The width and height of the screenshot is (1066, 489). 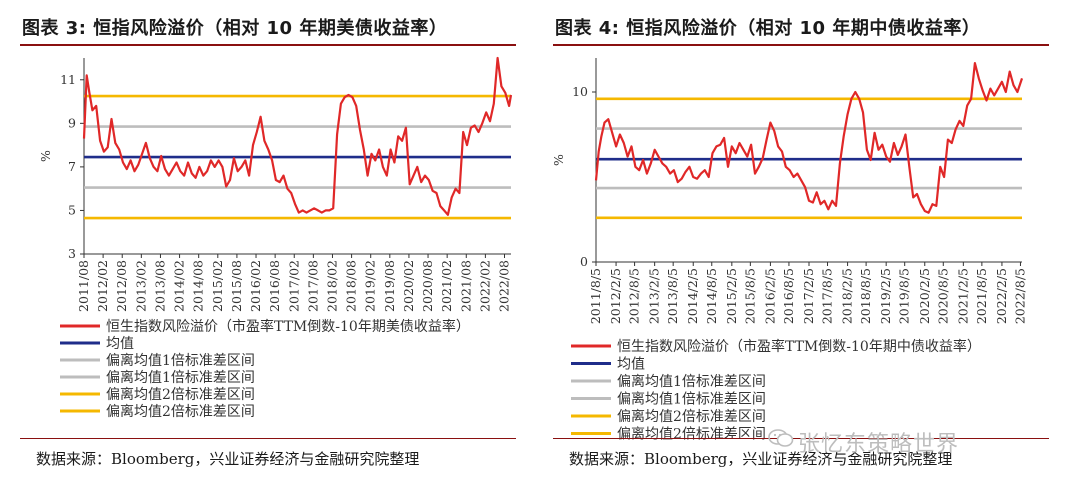 I want to click on x-tick-label: 2018/02, so click(x=331, y=286).